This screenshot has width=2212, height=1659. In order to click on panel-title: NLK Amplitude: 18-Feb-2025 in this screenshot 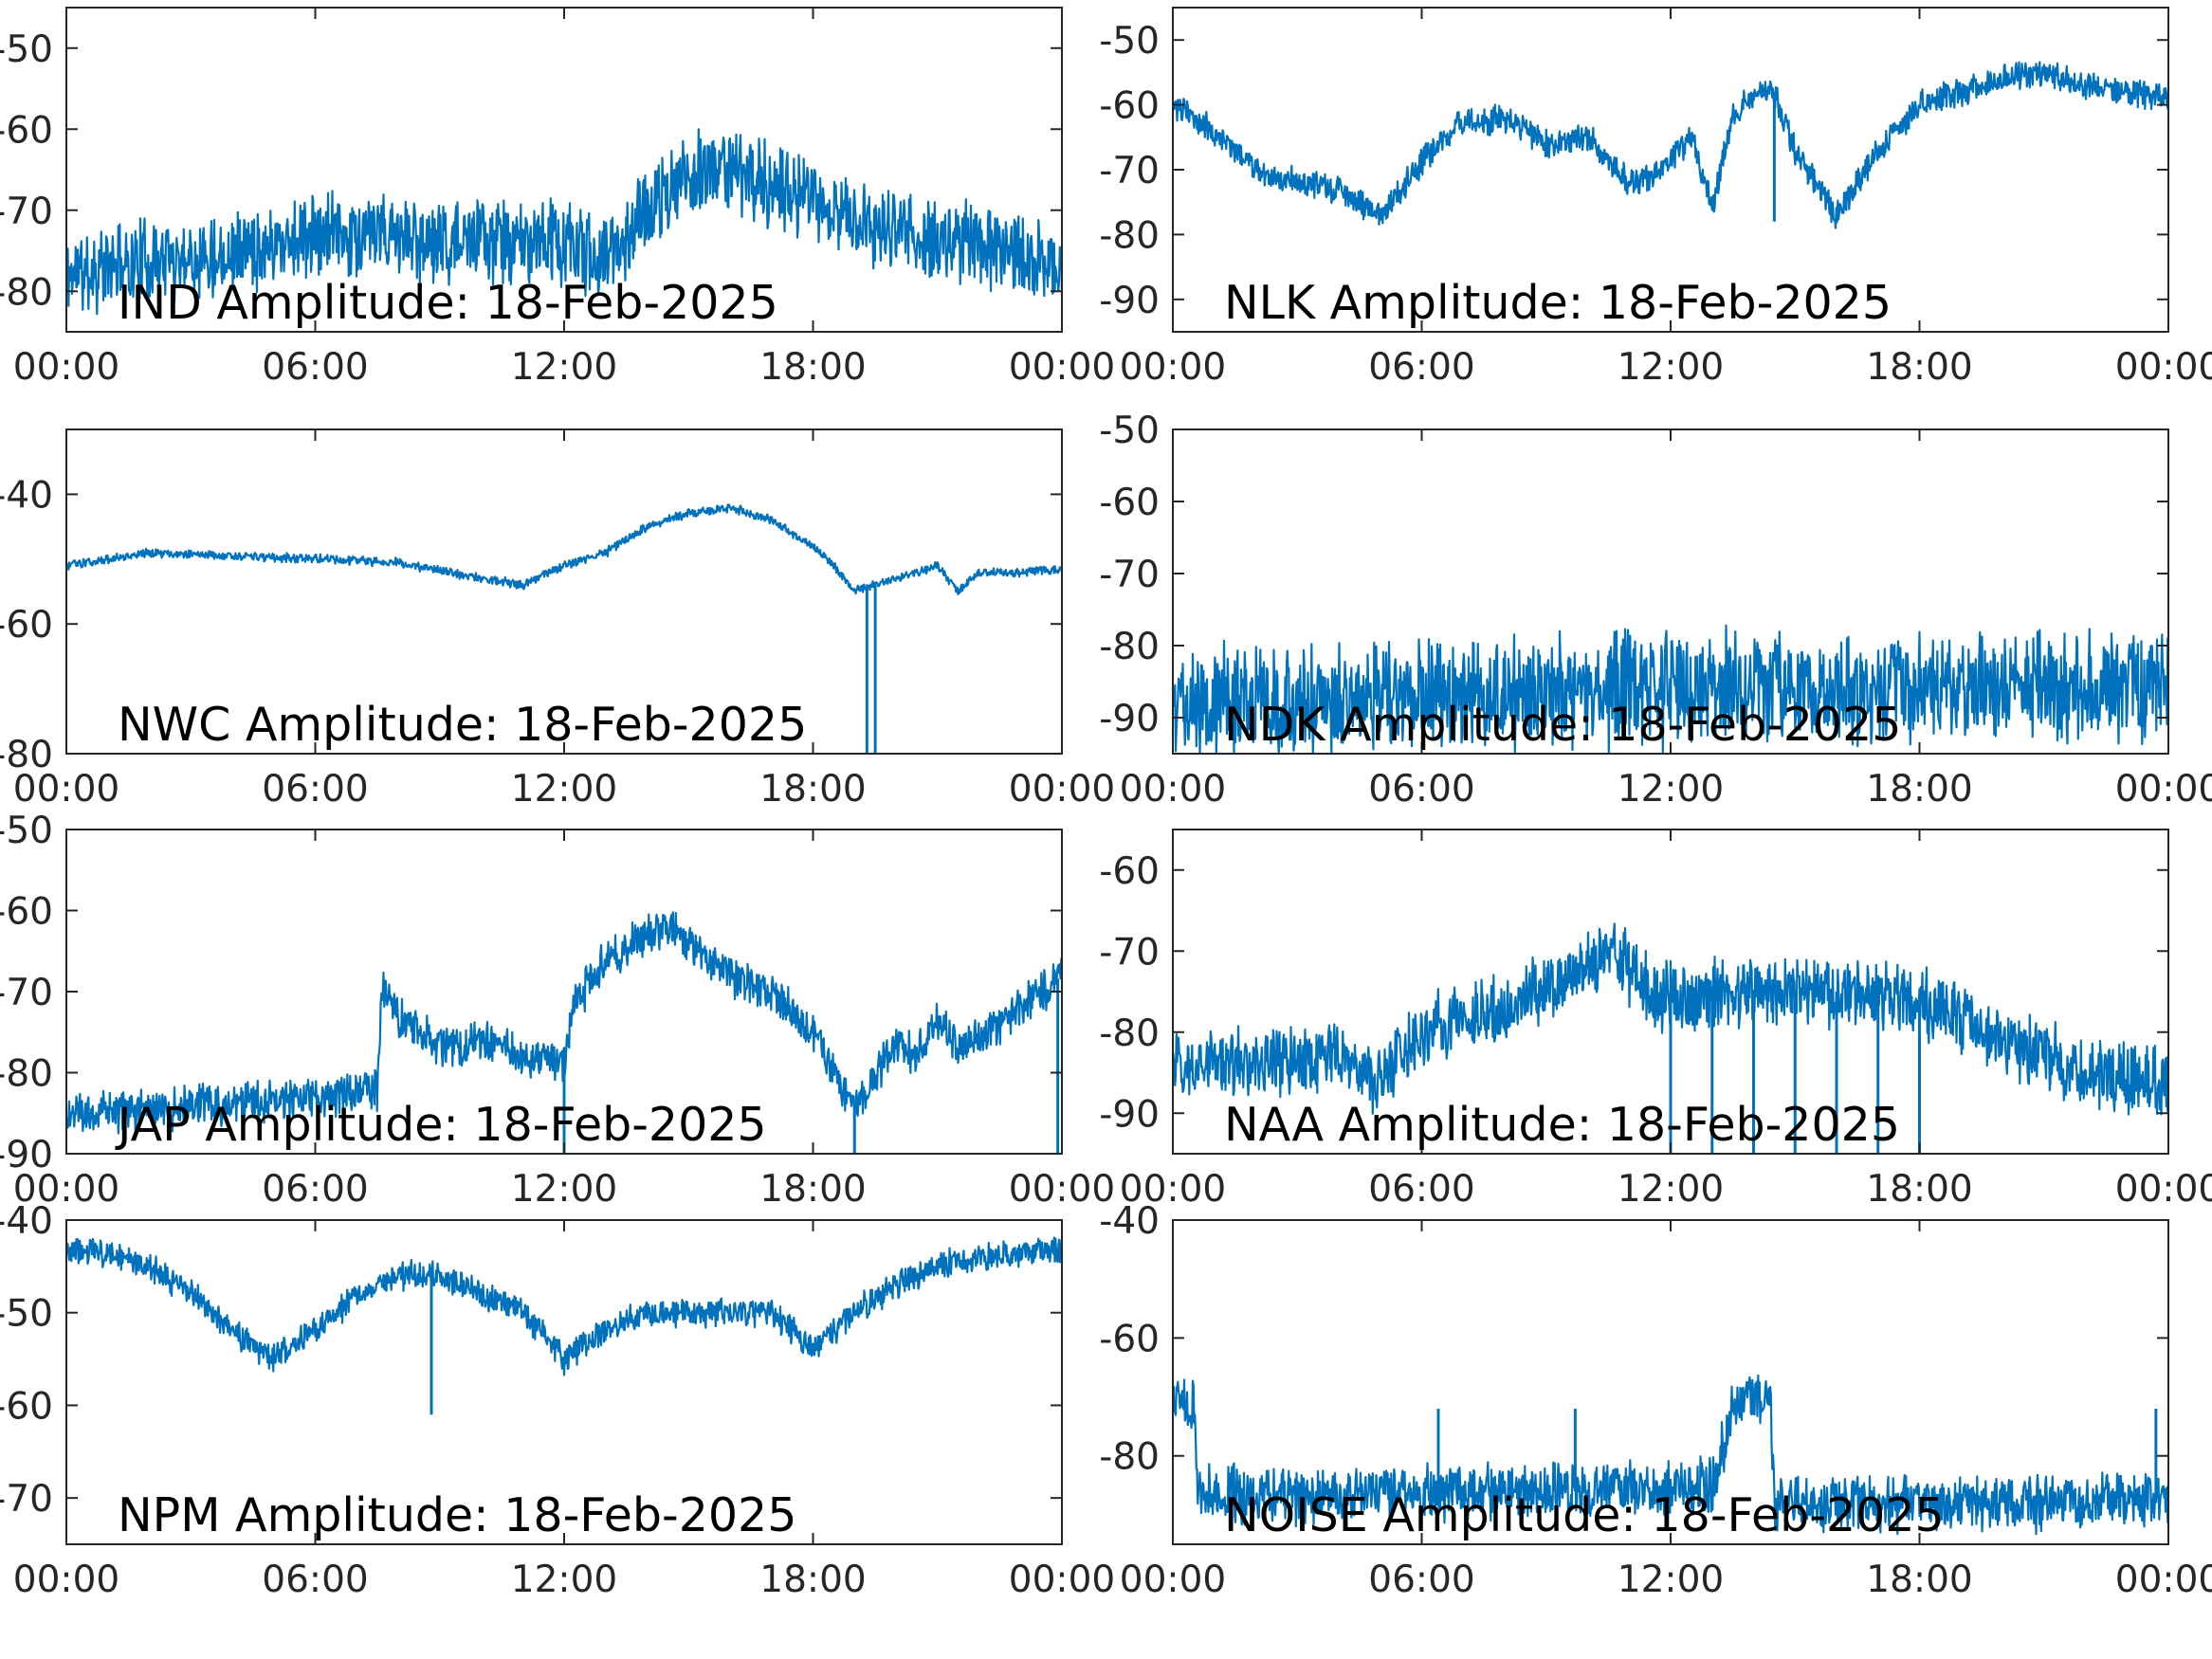, I will do `click(1558, 303)`.